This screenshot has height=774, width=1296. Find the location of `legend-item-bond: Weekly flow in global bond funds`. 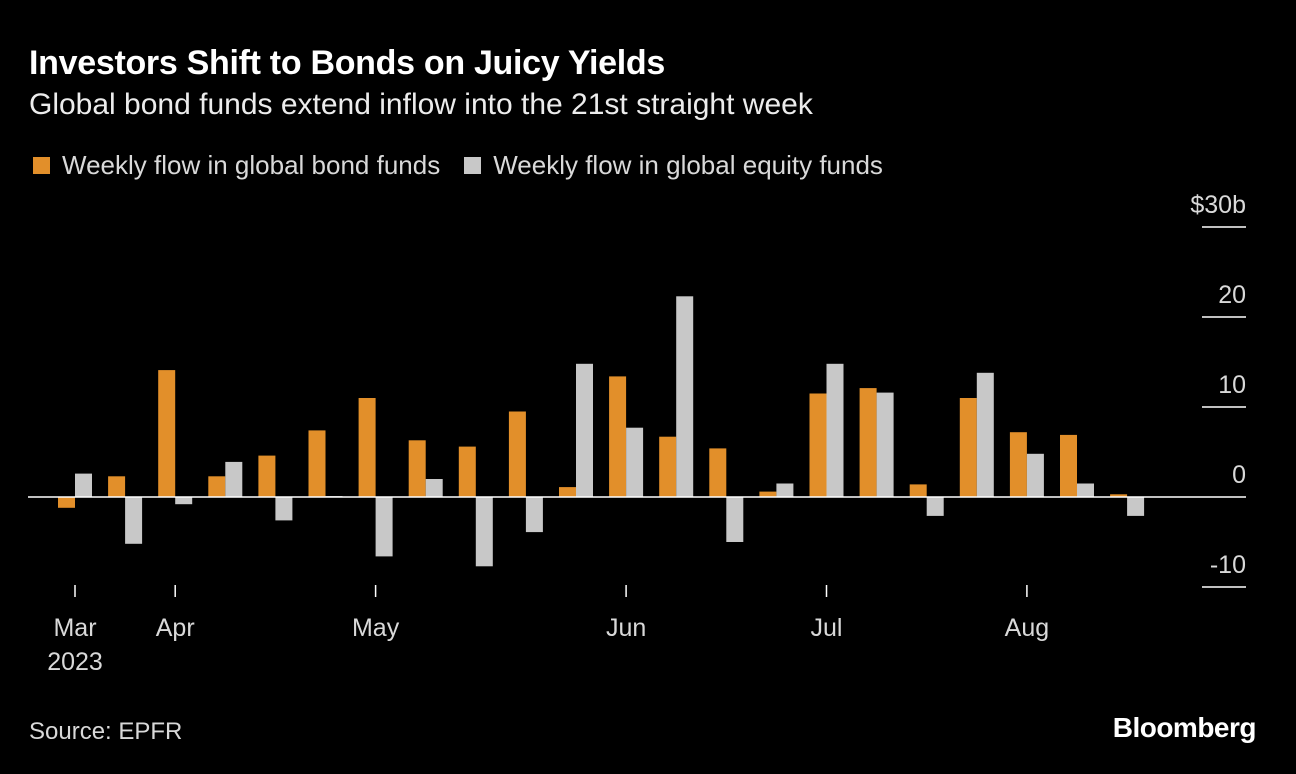

legend-item-bond: Weekly flow in global bond funds is located at coordinates (236, 165).